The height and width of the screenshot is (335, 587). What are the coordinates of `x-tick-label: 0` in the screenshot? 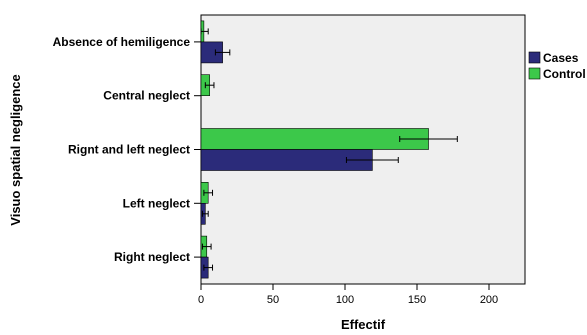 It's located at (201, 300).